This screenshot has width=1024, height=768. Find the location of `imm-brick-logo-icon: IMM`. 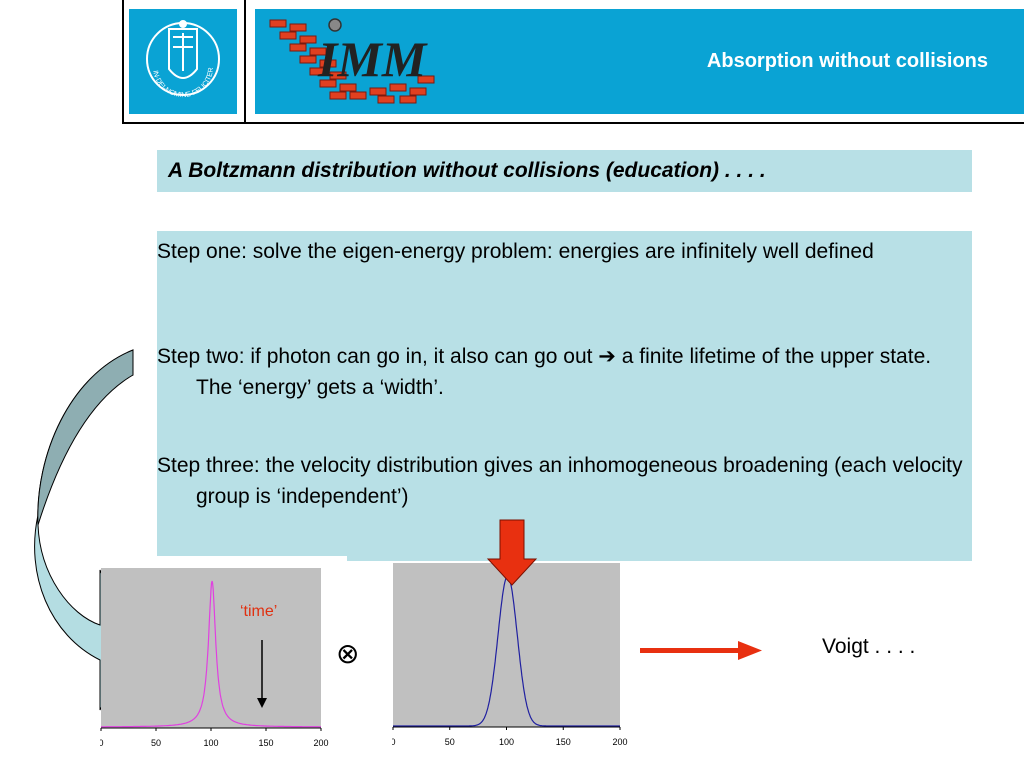

imm-brick-logo-icon: IMM is located at coordinates (352, 61).